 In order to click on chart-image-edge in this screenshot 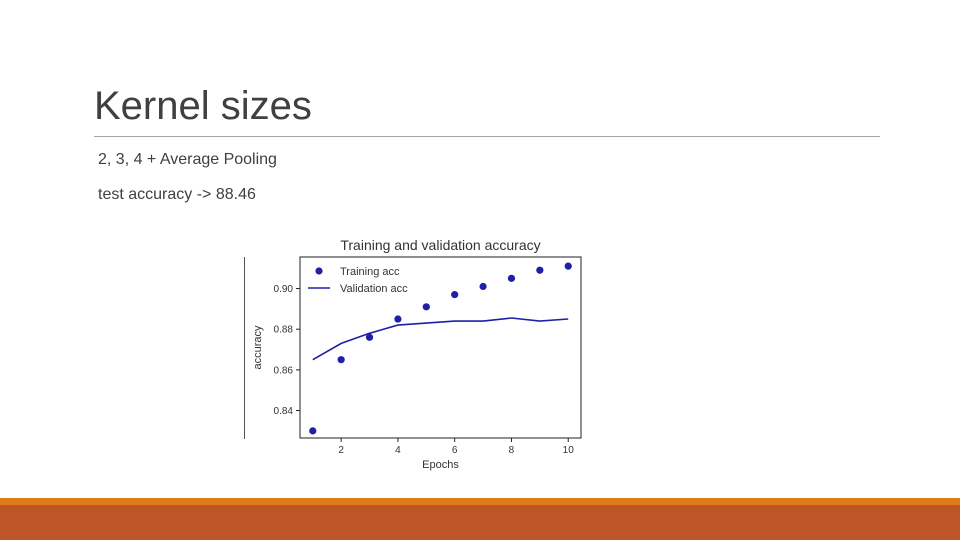, I will do `click(244, 348)`.